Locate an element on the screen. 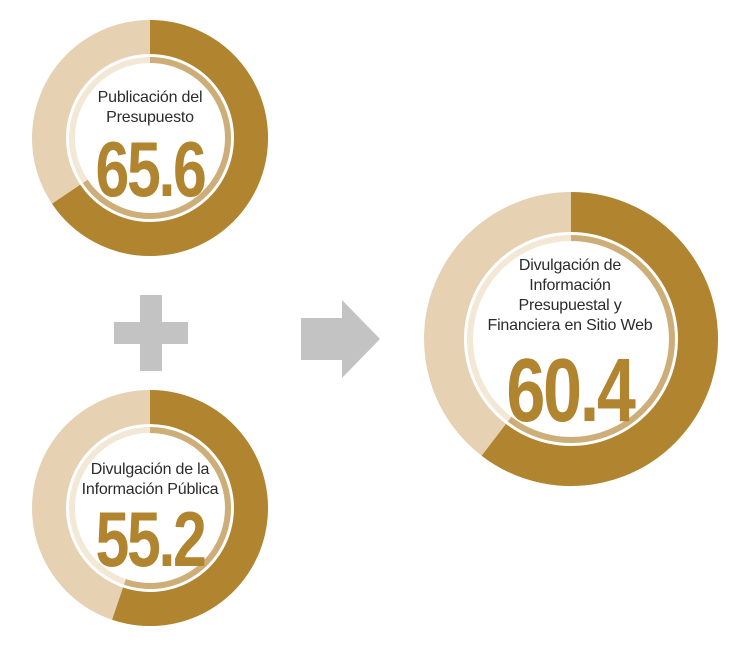  ring-label-line: Financiera en Sitio Web is located at coordinates (570, 325).